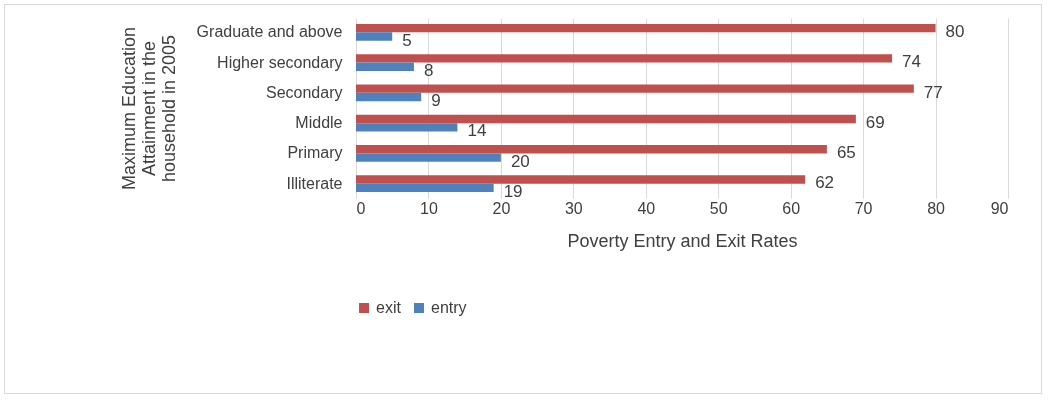 The width and height of the screenshot is (1048, 400). Describe the element at coordinates (936, 208) in the screenshot. I see `x-tick-label: 80` at that location.